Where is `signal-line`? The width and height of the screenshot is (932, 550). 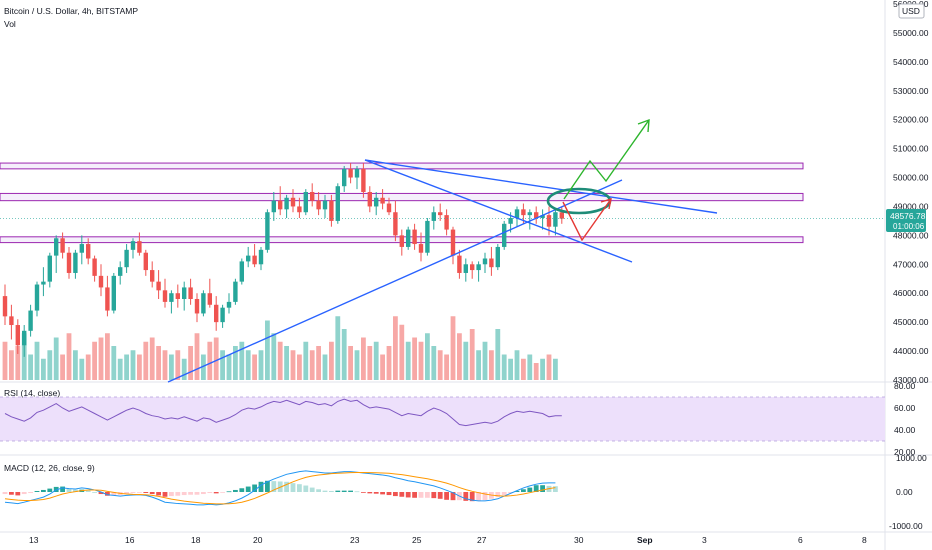 signal-line is located at coordinates (280, 488).